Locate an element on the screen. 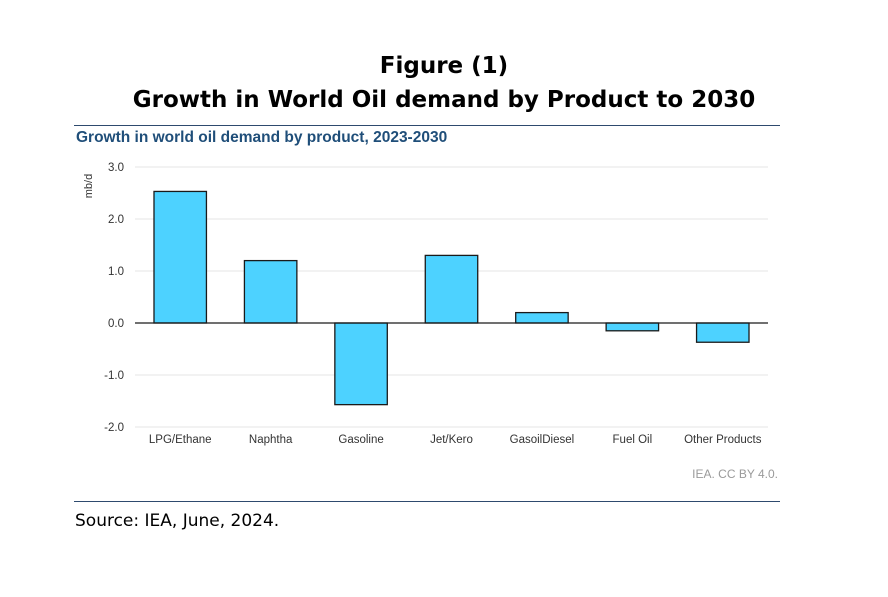  x-tick-label: GasoilDiesel is located at coordinates (542, 440).